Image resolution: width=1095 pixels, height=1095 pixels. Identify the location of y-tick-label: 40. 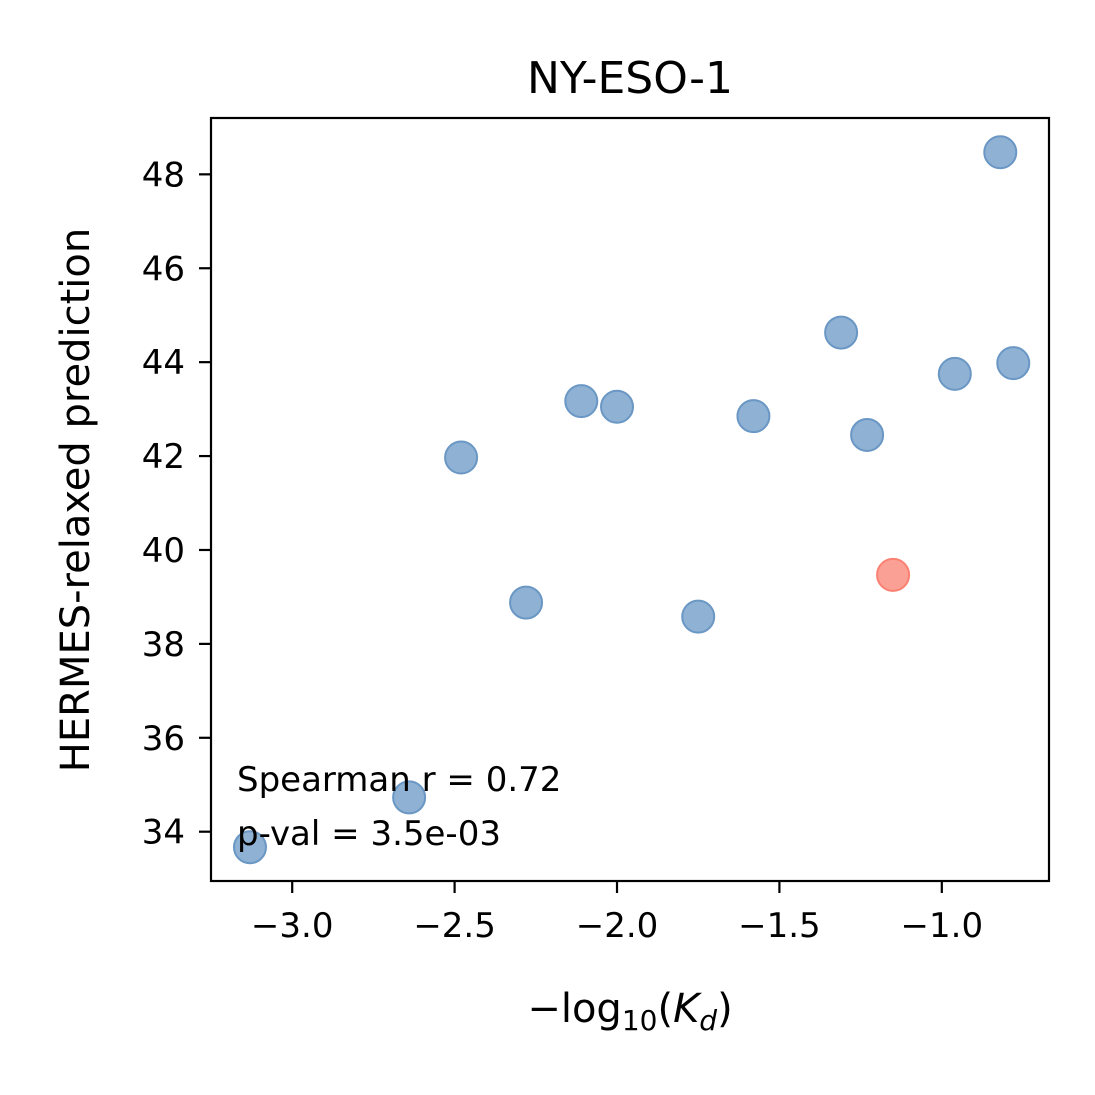
(163, 551).